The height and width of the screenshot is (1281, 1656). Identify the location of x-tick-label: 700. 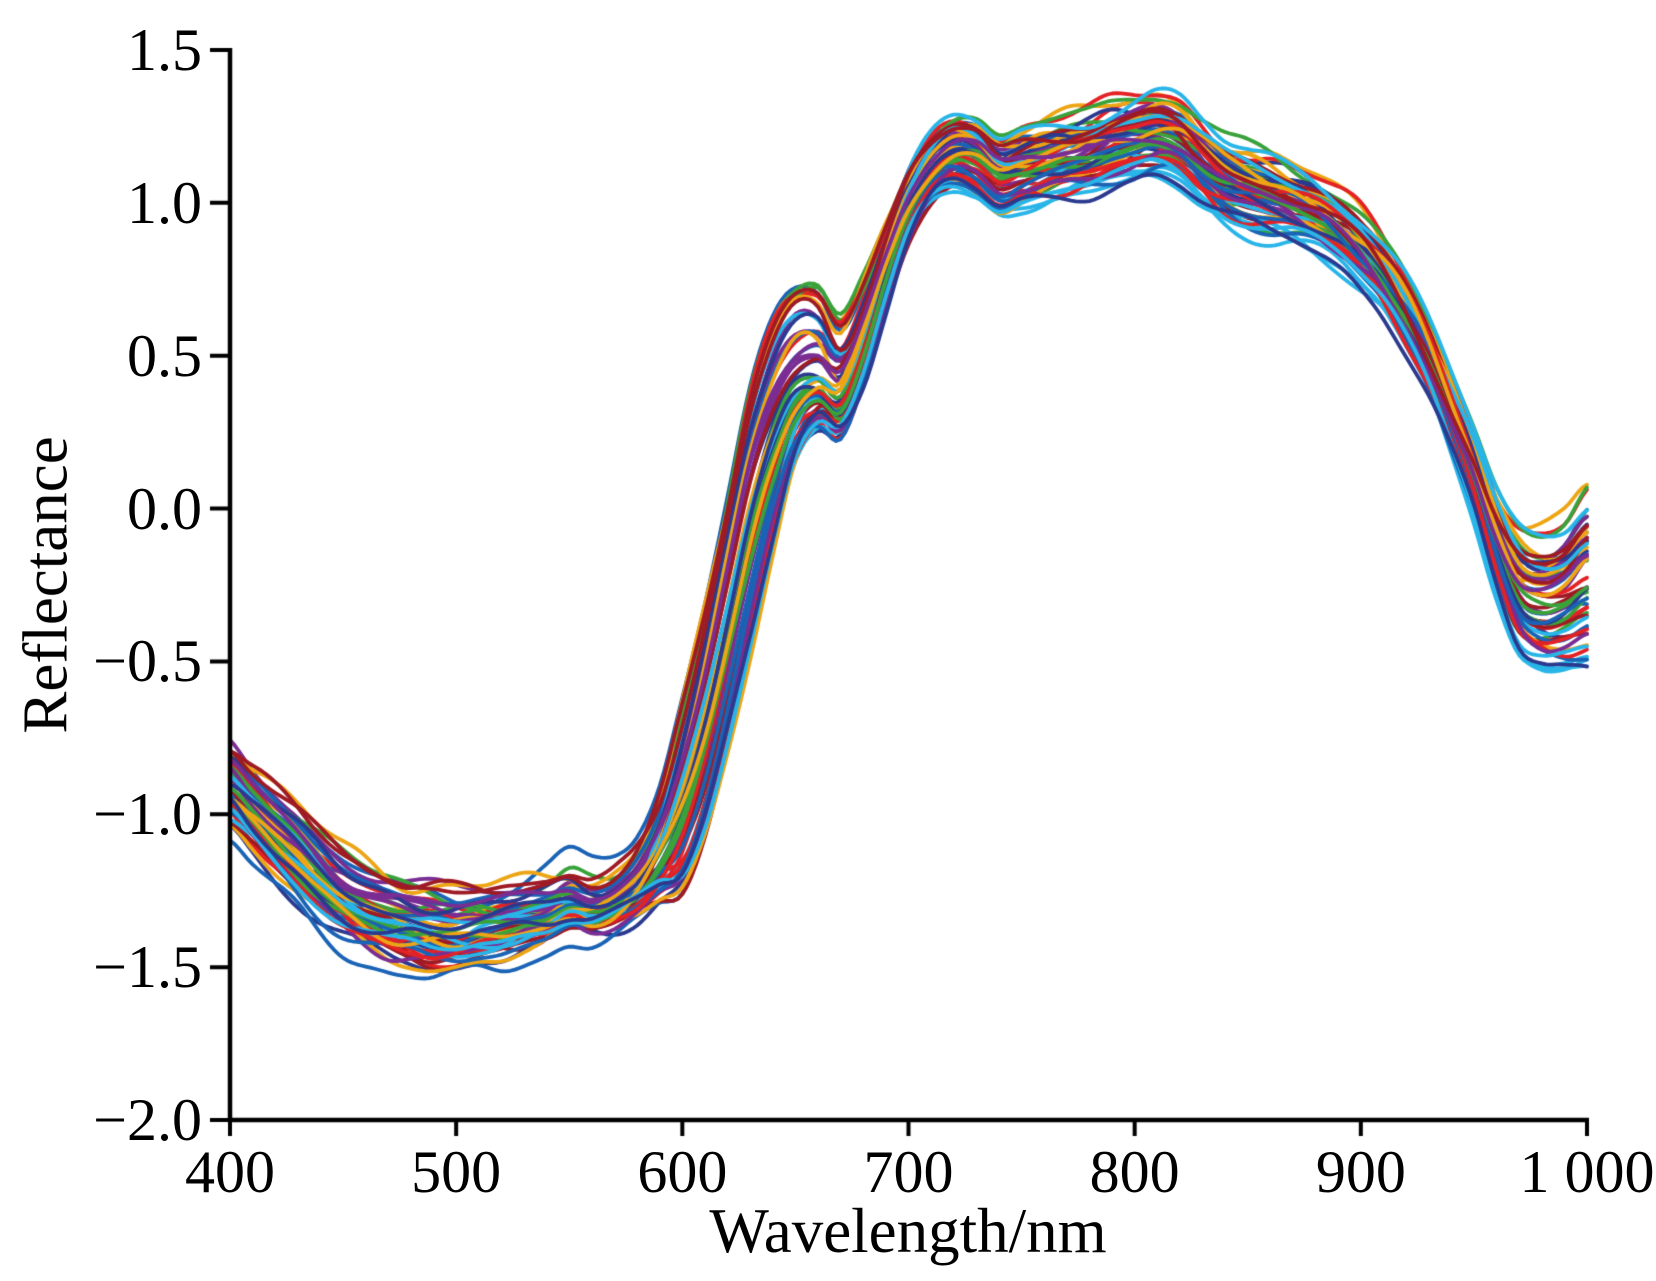
(908, 1172).